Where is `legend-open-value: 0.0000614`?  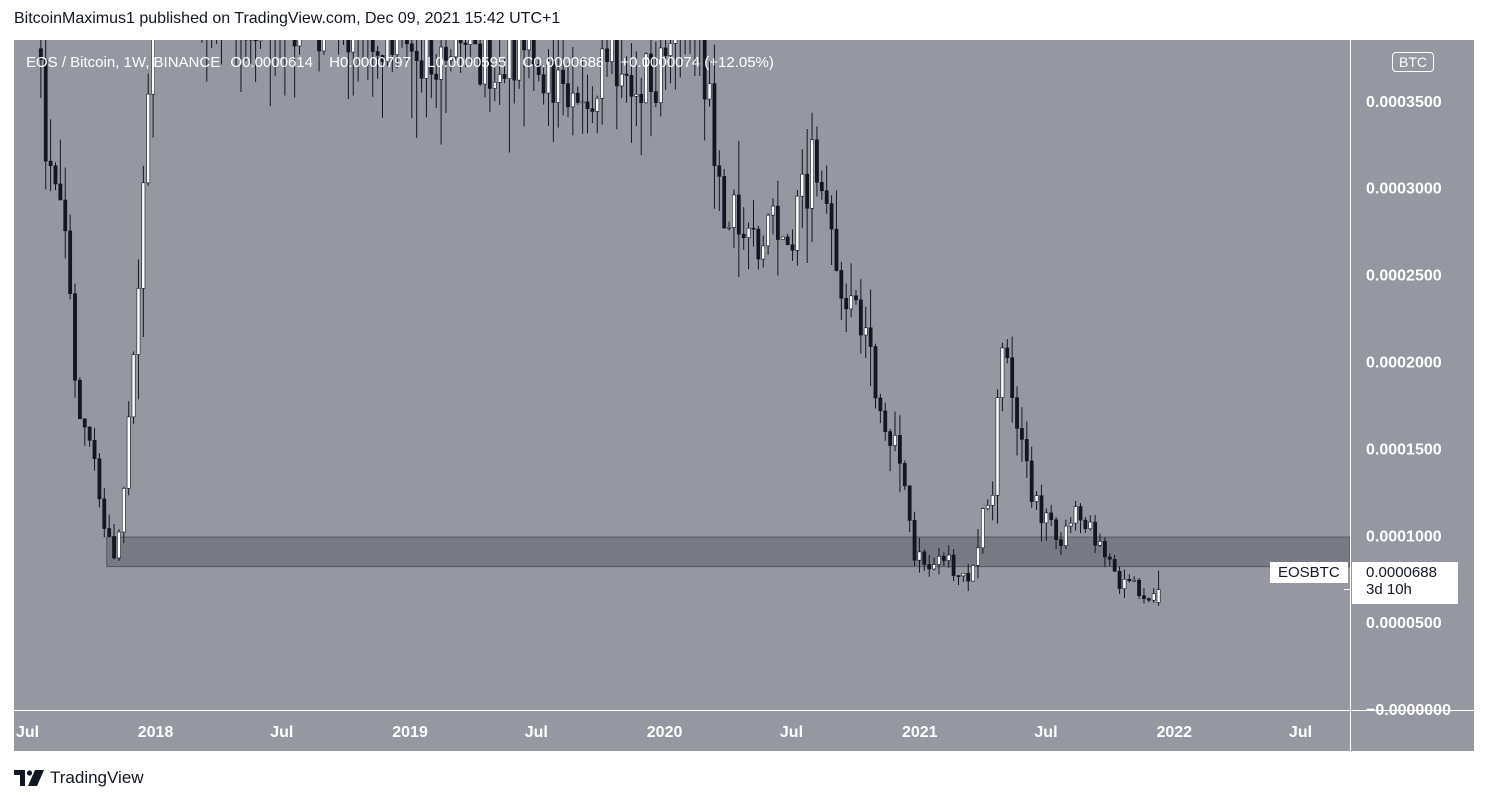 legend-open-value: 0.0000614 is located at coordinates (277, 62).